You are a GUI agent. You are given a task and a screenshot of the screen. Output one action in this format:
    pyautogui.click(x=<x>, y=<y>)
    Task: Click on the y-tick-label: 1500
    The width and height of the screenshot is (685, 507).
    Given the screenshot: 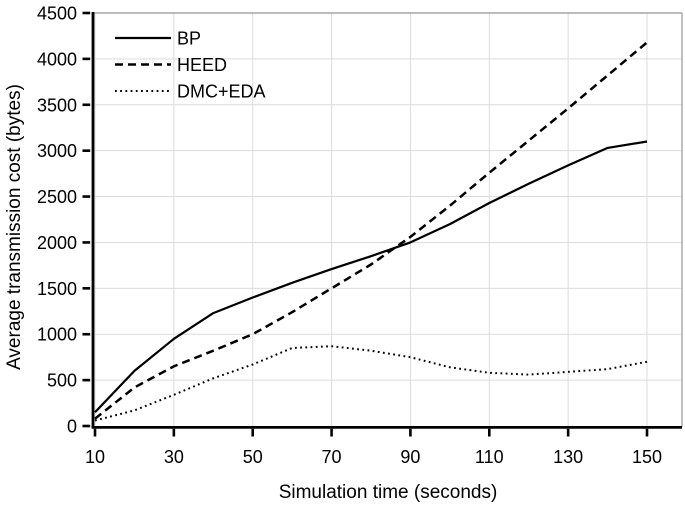 What is the action you would take?
    pyautogui.click(x=57, y=289)
    